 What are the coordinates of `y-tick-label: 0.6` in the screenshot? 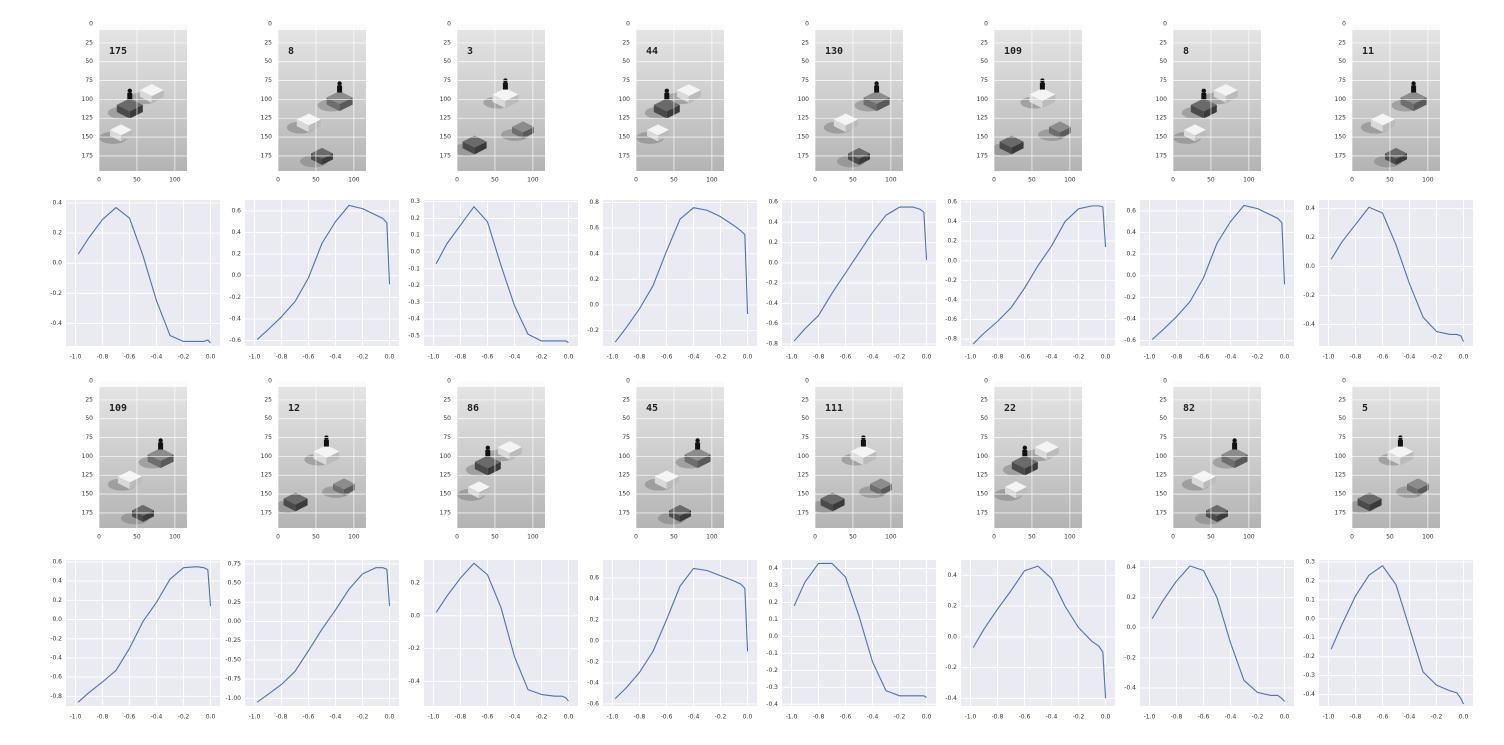 It's located at (57, 561).